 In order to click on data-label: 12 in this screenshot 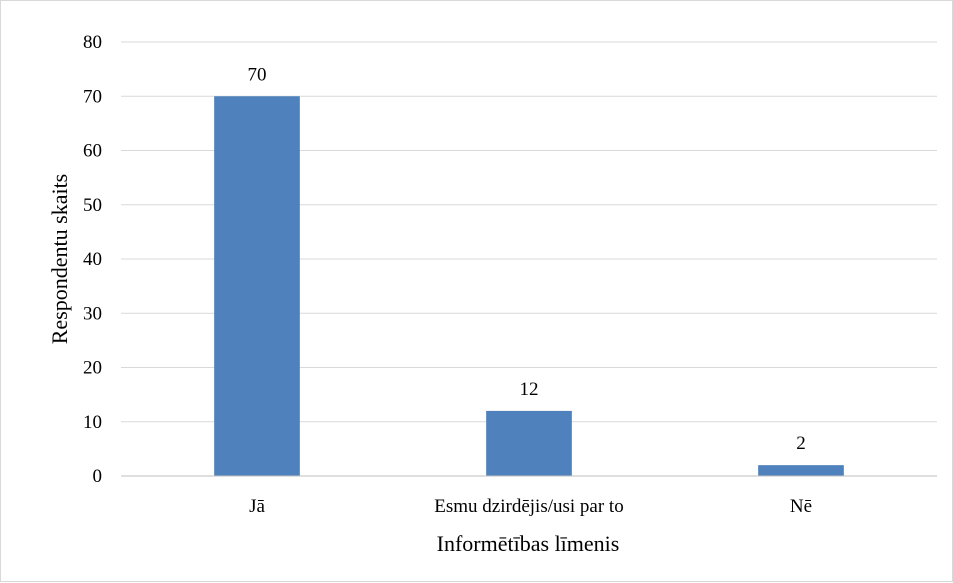, I will do `click(529, 389)`.